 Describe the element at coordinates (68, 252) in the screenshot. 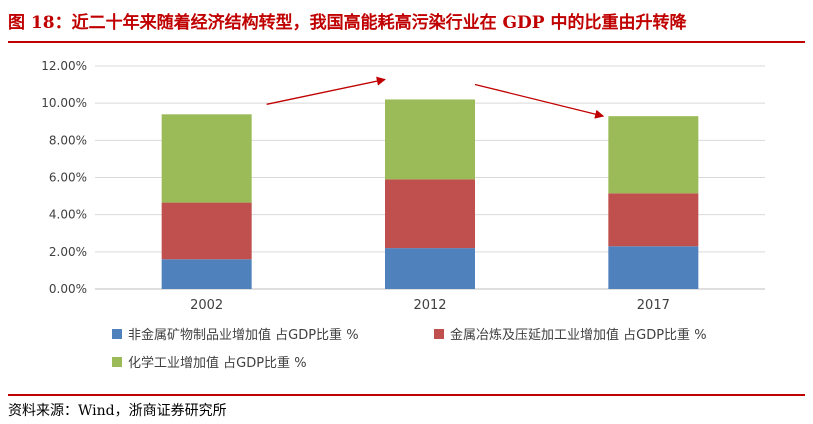

I see `y-tick-label: 2.00%` at that location.